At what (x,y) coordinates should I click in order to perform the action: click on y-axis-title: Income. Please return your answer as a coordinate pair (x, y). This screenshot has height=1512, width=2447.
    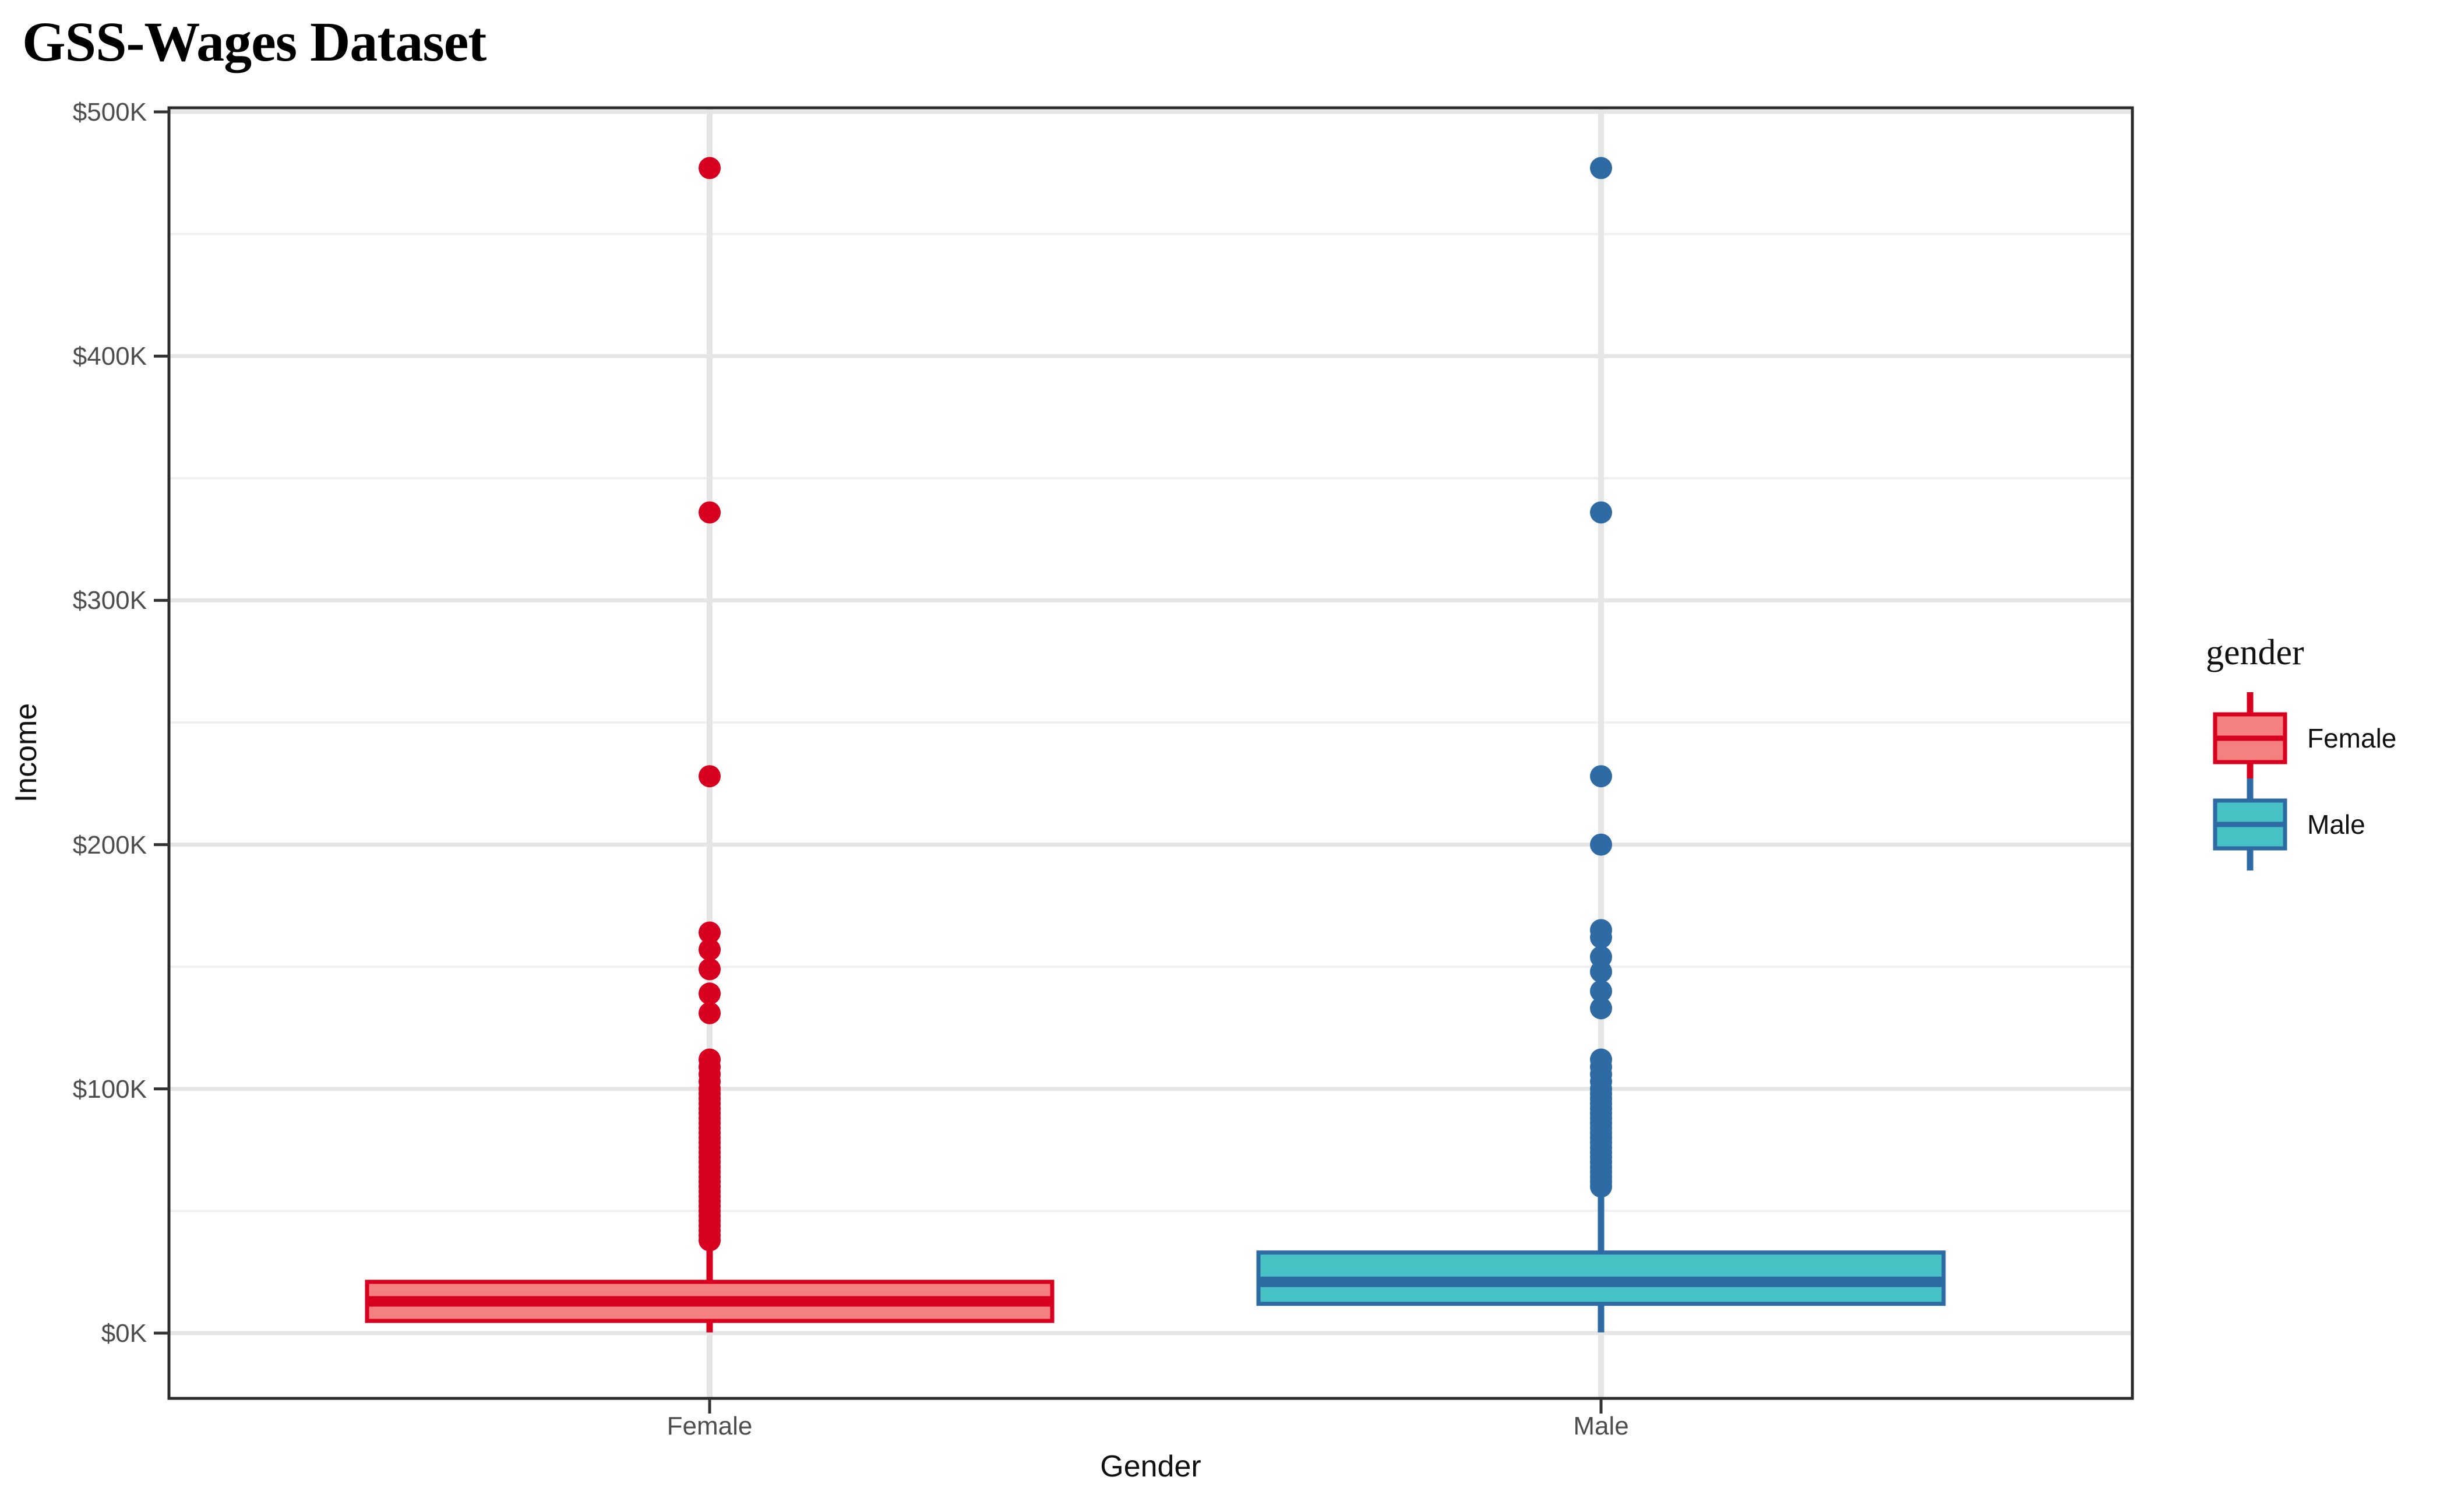
    Looking at the image, I should click on (26, 753).